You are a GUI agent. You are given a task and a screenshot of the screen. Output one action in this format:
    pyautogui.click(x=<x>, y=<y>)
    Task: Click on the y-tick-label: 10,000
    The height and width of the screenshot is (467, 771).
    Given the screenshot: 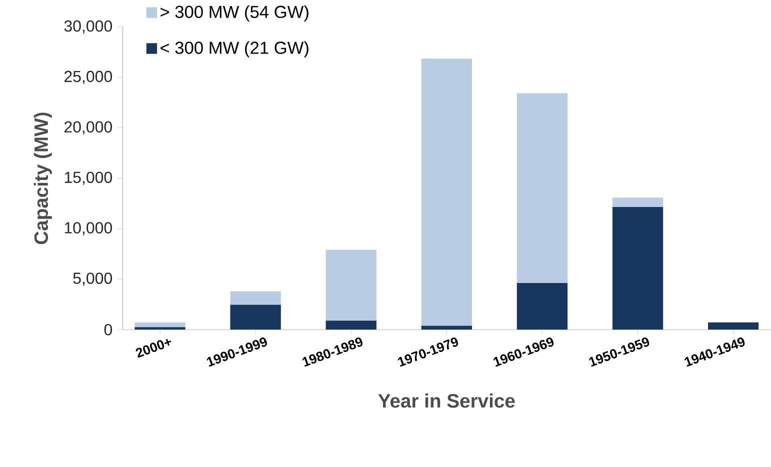 What is the action you would take?
    pyautogui.click(x=88, y=229)
    